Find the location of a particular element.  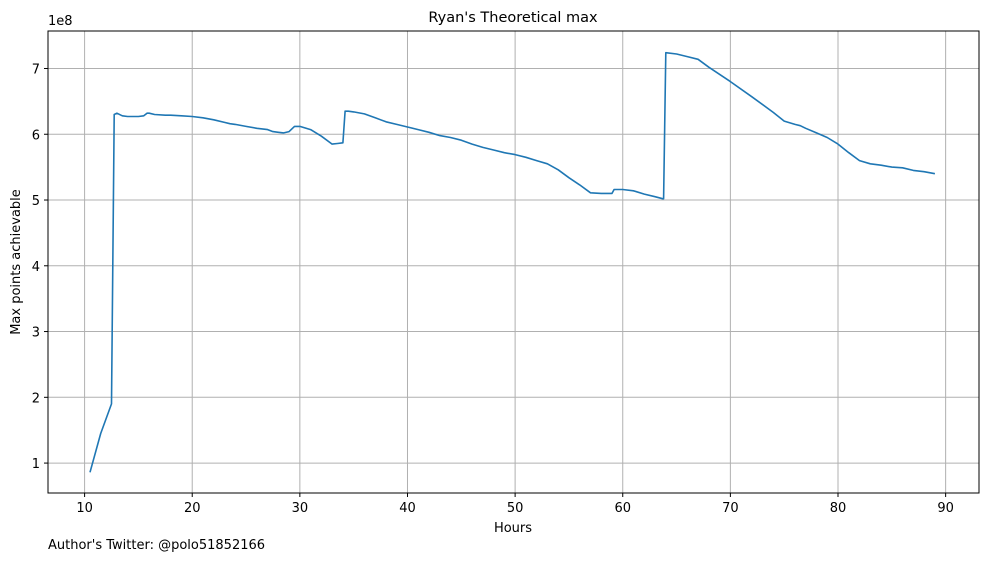

chart-title: Ryan's Theoretical max is located at coordinates (513, 18).